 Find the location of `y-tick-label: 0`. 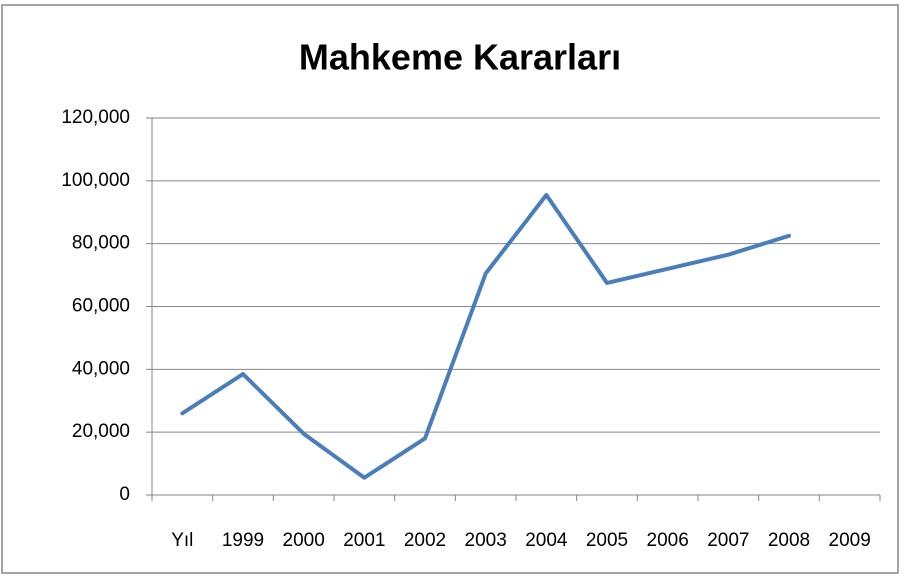

y-tick-label: 0 is located at coordinates (124, 494).